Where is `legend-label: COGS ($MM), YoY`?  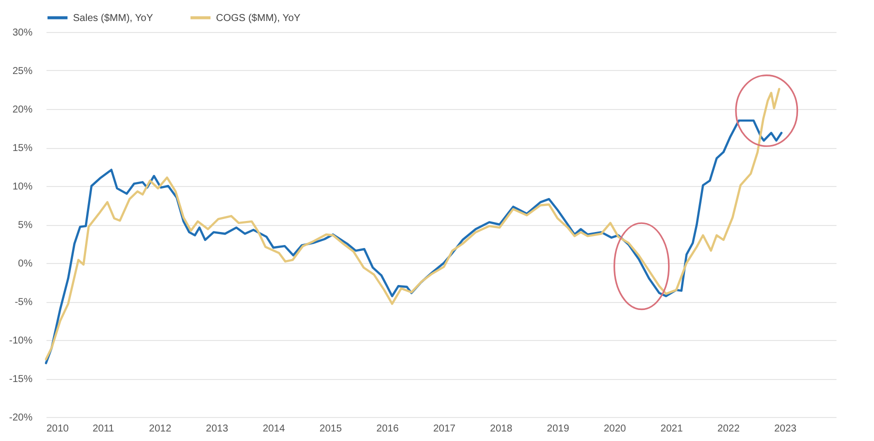
legend-label: COGS ($MM), YoY is located at coordinates (258, 18).